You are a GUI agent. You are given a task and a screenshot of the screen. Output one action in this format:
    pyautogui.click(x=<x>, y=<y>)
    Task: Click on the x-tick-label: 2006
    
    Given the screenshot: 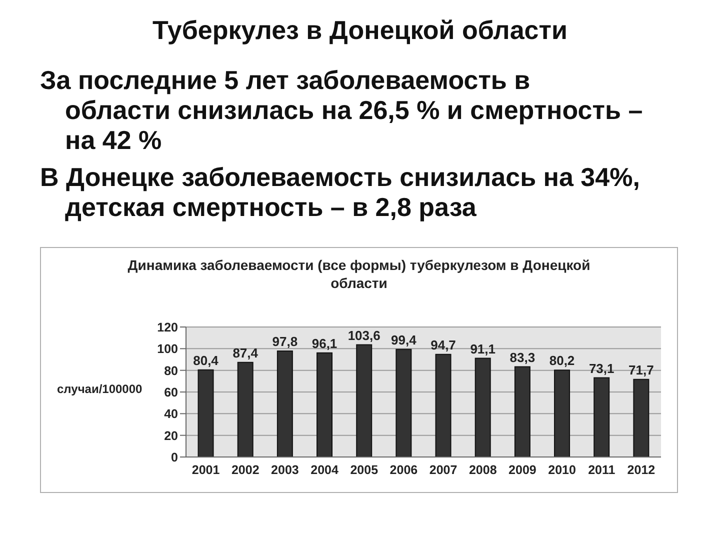 What is the action you would take?
    pyautogui.click(x=404, y=469)
    